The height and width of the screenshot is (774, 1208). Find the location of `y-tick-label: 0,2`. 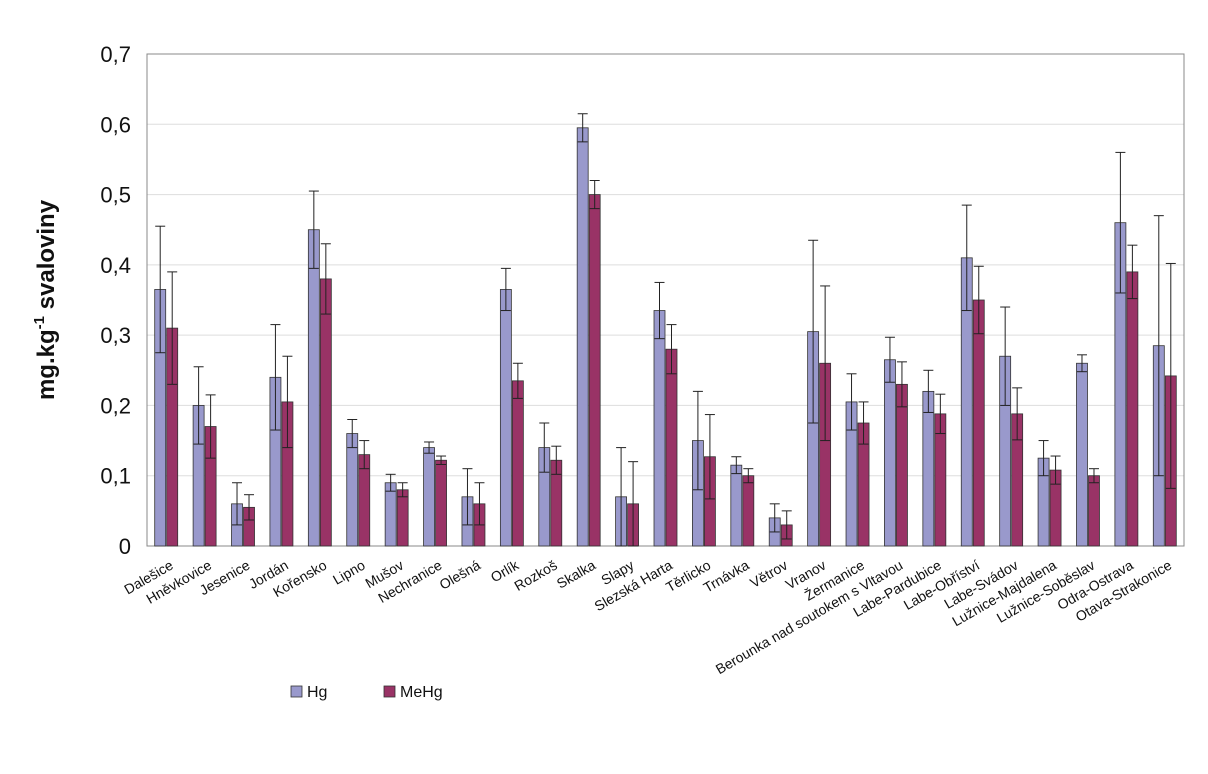

y-tick-label: 0,2 is located at coordinates (115, 405).